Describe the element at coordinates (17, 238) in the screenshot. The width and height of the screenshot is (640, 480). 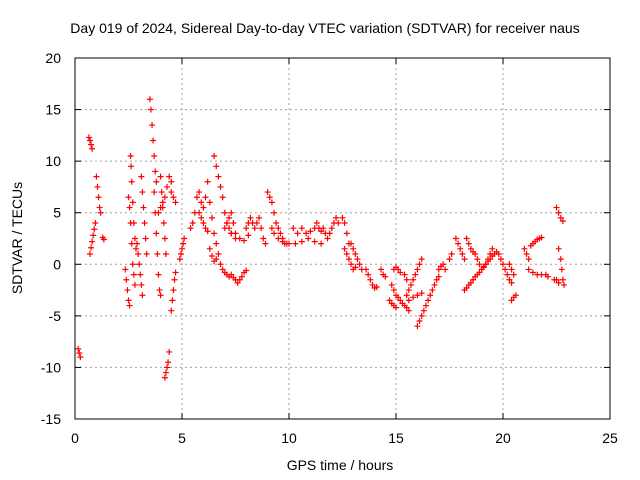
I see `y-axis-label: SDTVAR / TECUs` at that location.